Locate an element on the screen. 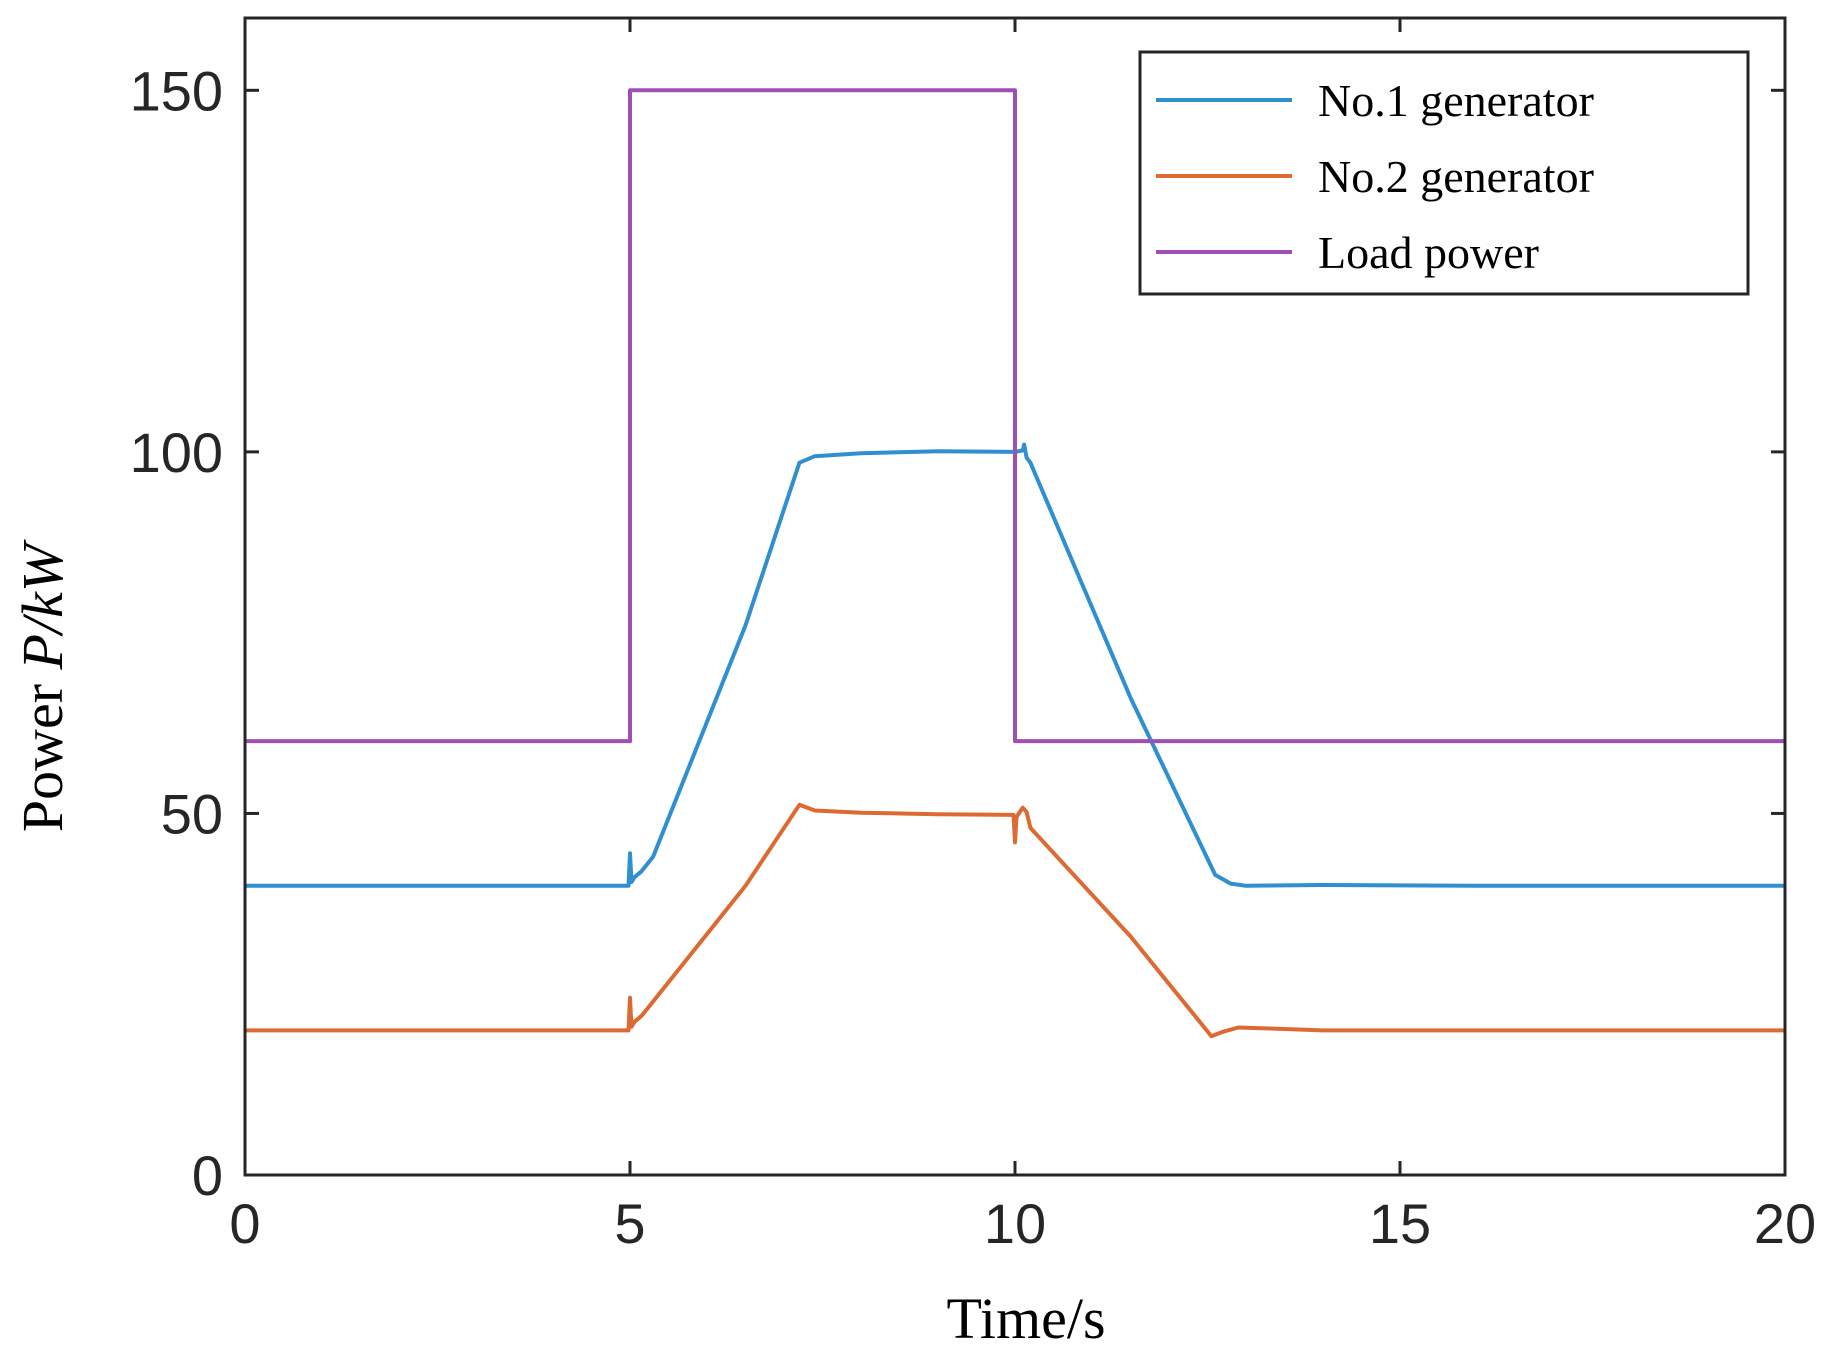 The height and width of the screenshot is (1352, 1825). legend-label: No.1 generator is located at coordinates (1456, 100).